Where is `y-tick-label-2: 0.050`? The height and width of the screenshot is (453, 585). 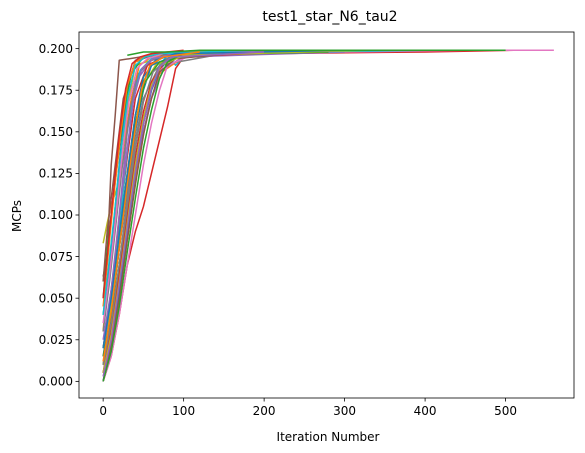
y-tick-label-2: 0.050 is located at coordinates (56, 298).